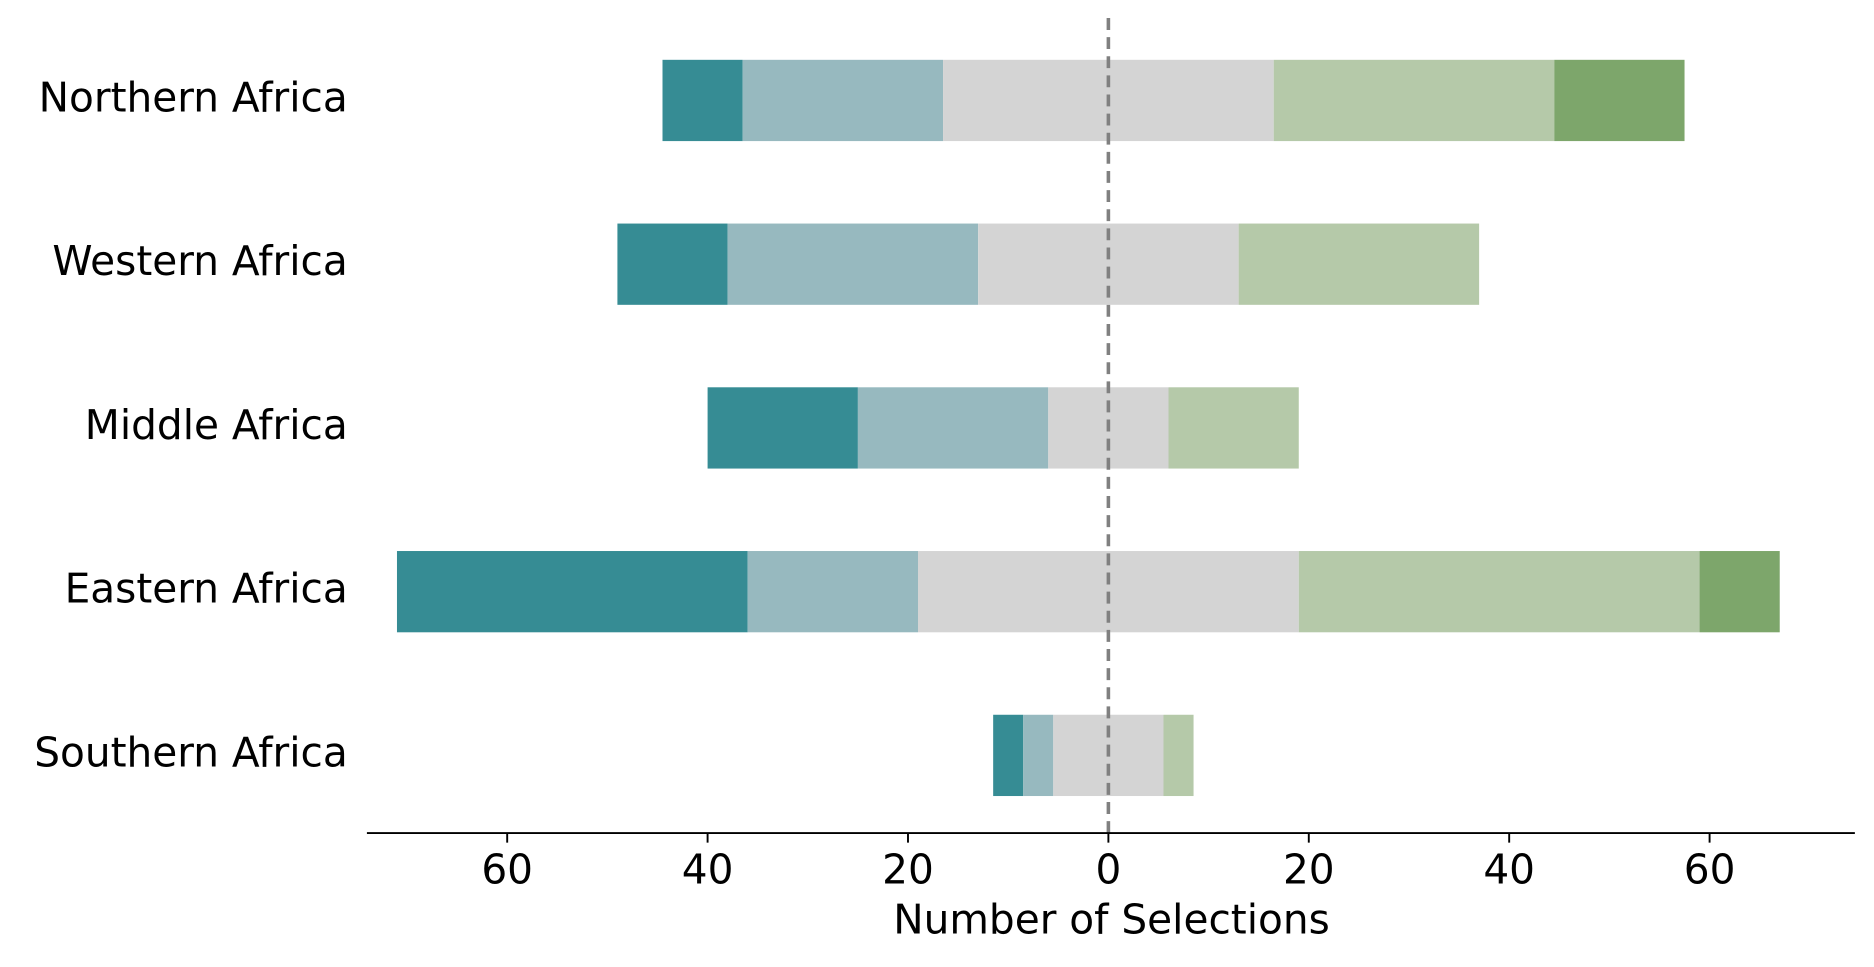 This screenshot has width=1874, height=967. I want to click on category-label: Western Africa, so click(199, 261).